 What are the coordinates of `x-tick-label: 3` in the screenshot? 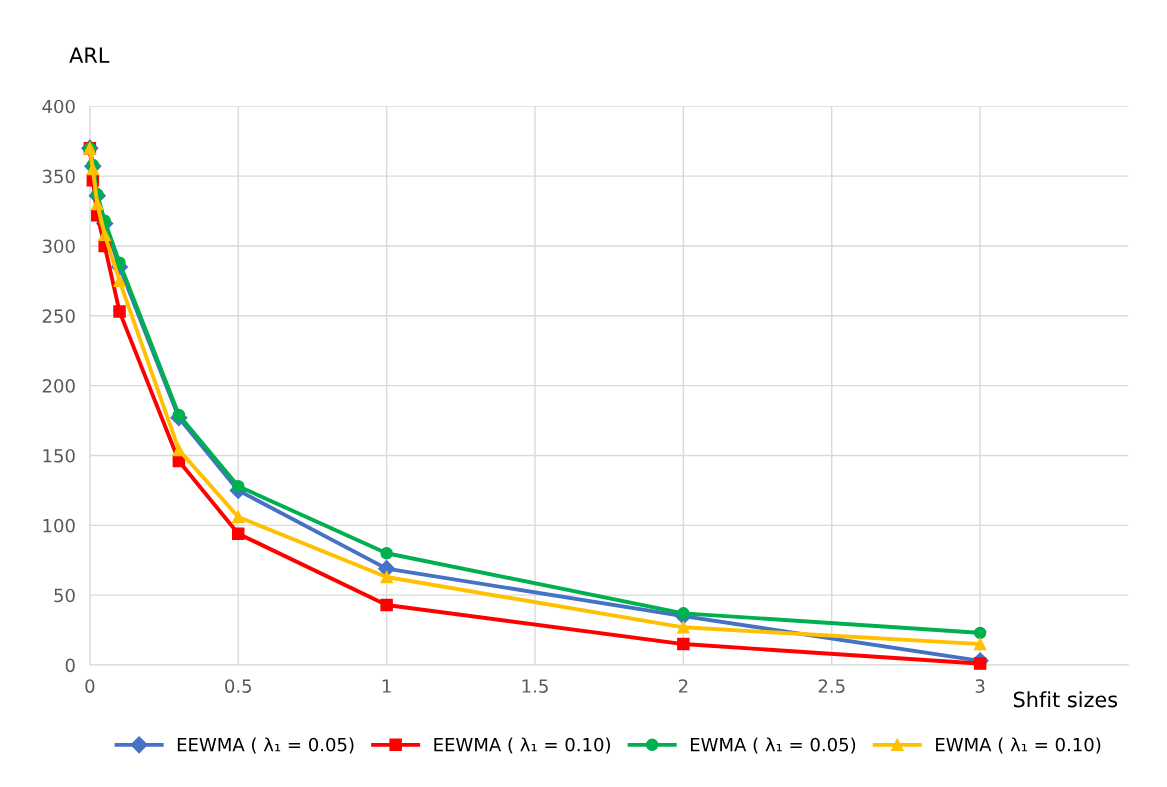 It's located at (980, 686).